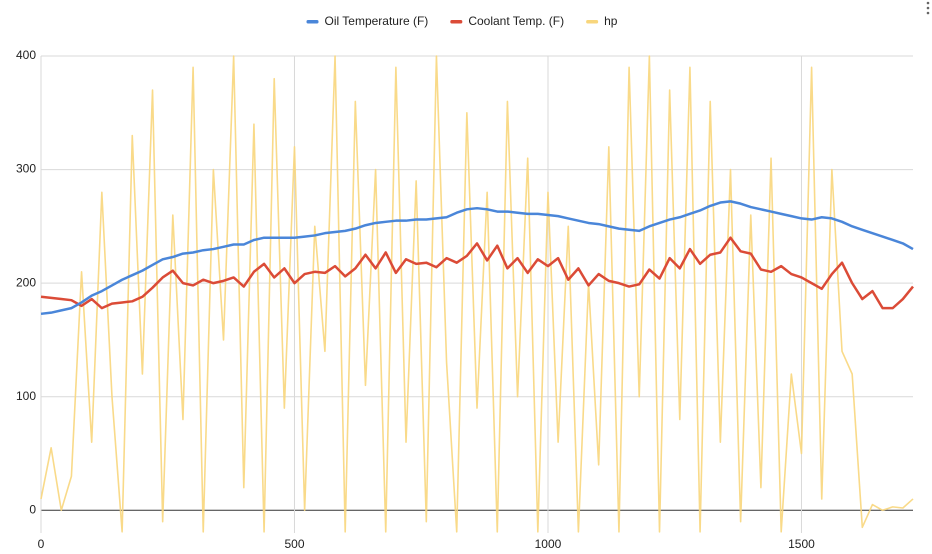 This screenshot has width=932, height=554. Describe the element at coordinates (26, 396) in the screenshot. I see `y-tick-label: 100` at that location.